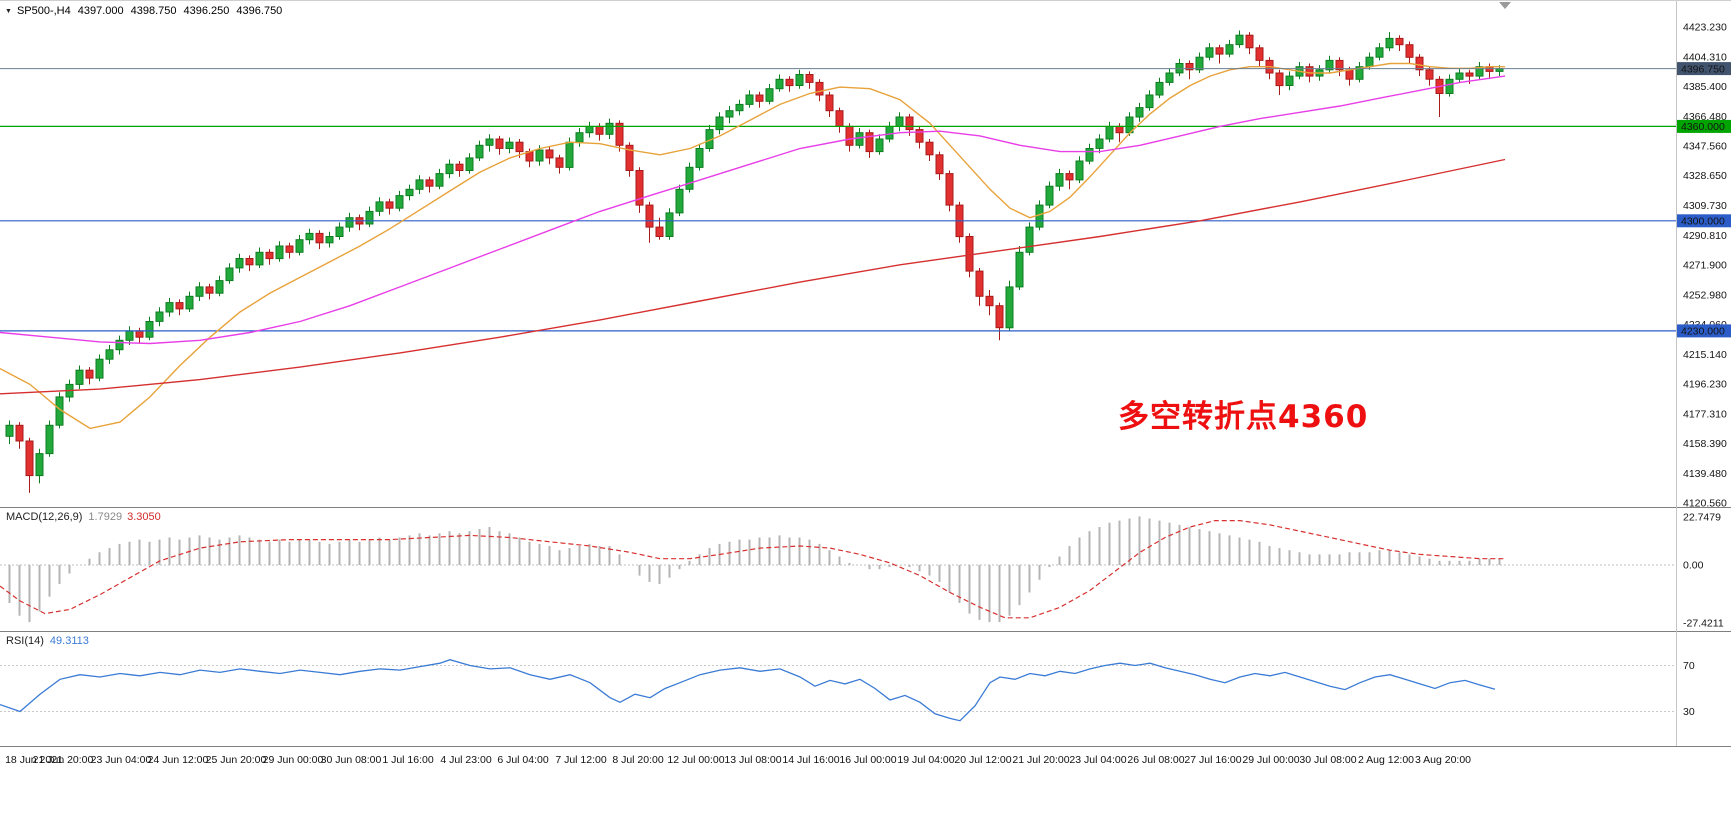 This screenshot has width=1731, height=840. I want to click on time-axis-label: 7 Jul 12:00, so click(581, 760).